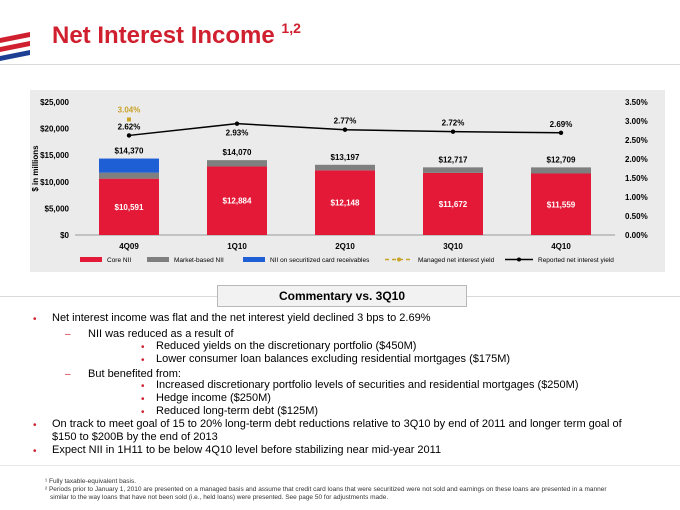  Describe the element at coordinates (135, 437) in the screenshot. I see `bullet-2-line2: $150 to $200B by the end of 2013` at that location.